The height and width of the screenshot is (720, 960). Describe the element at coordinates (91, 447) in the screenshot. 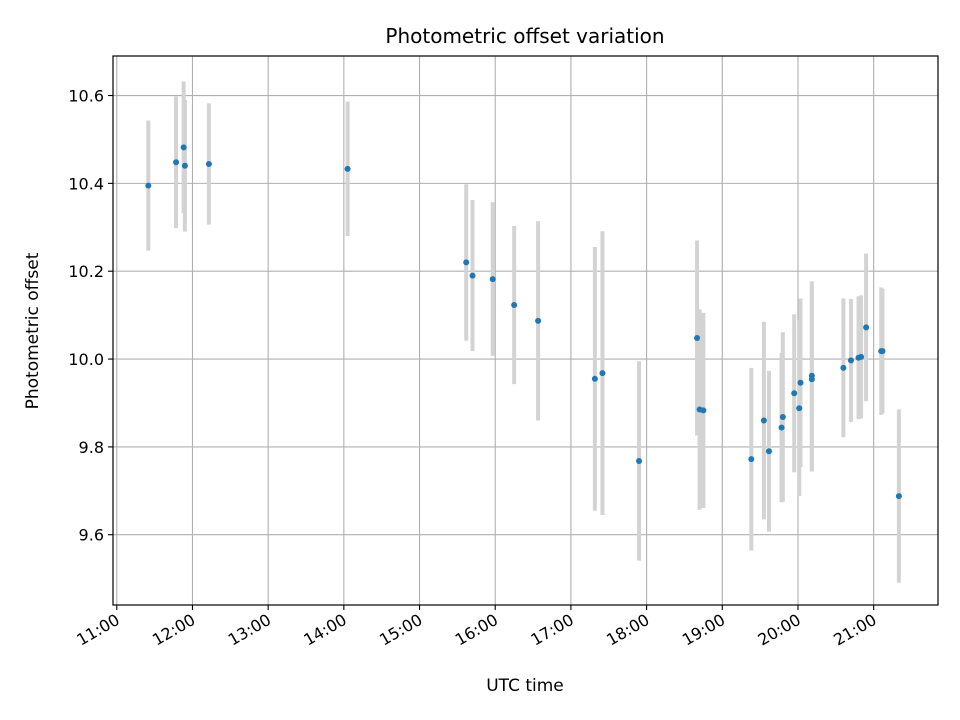

I see `y-tick-label: 9.8` at that location.